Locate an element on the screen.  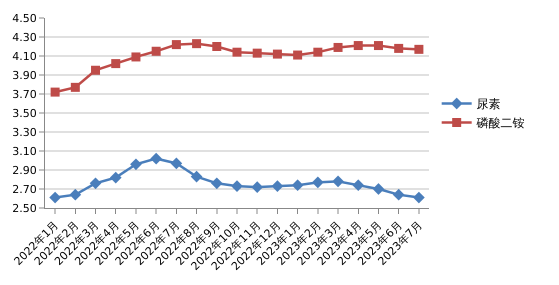
y-tick-label: 2.90 is located at coordinates (24, 170).